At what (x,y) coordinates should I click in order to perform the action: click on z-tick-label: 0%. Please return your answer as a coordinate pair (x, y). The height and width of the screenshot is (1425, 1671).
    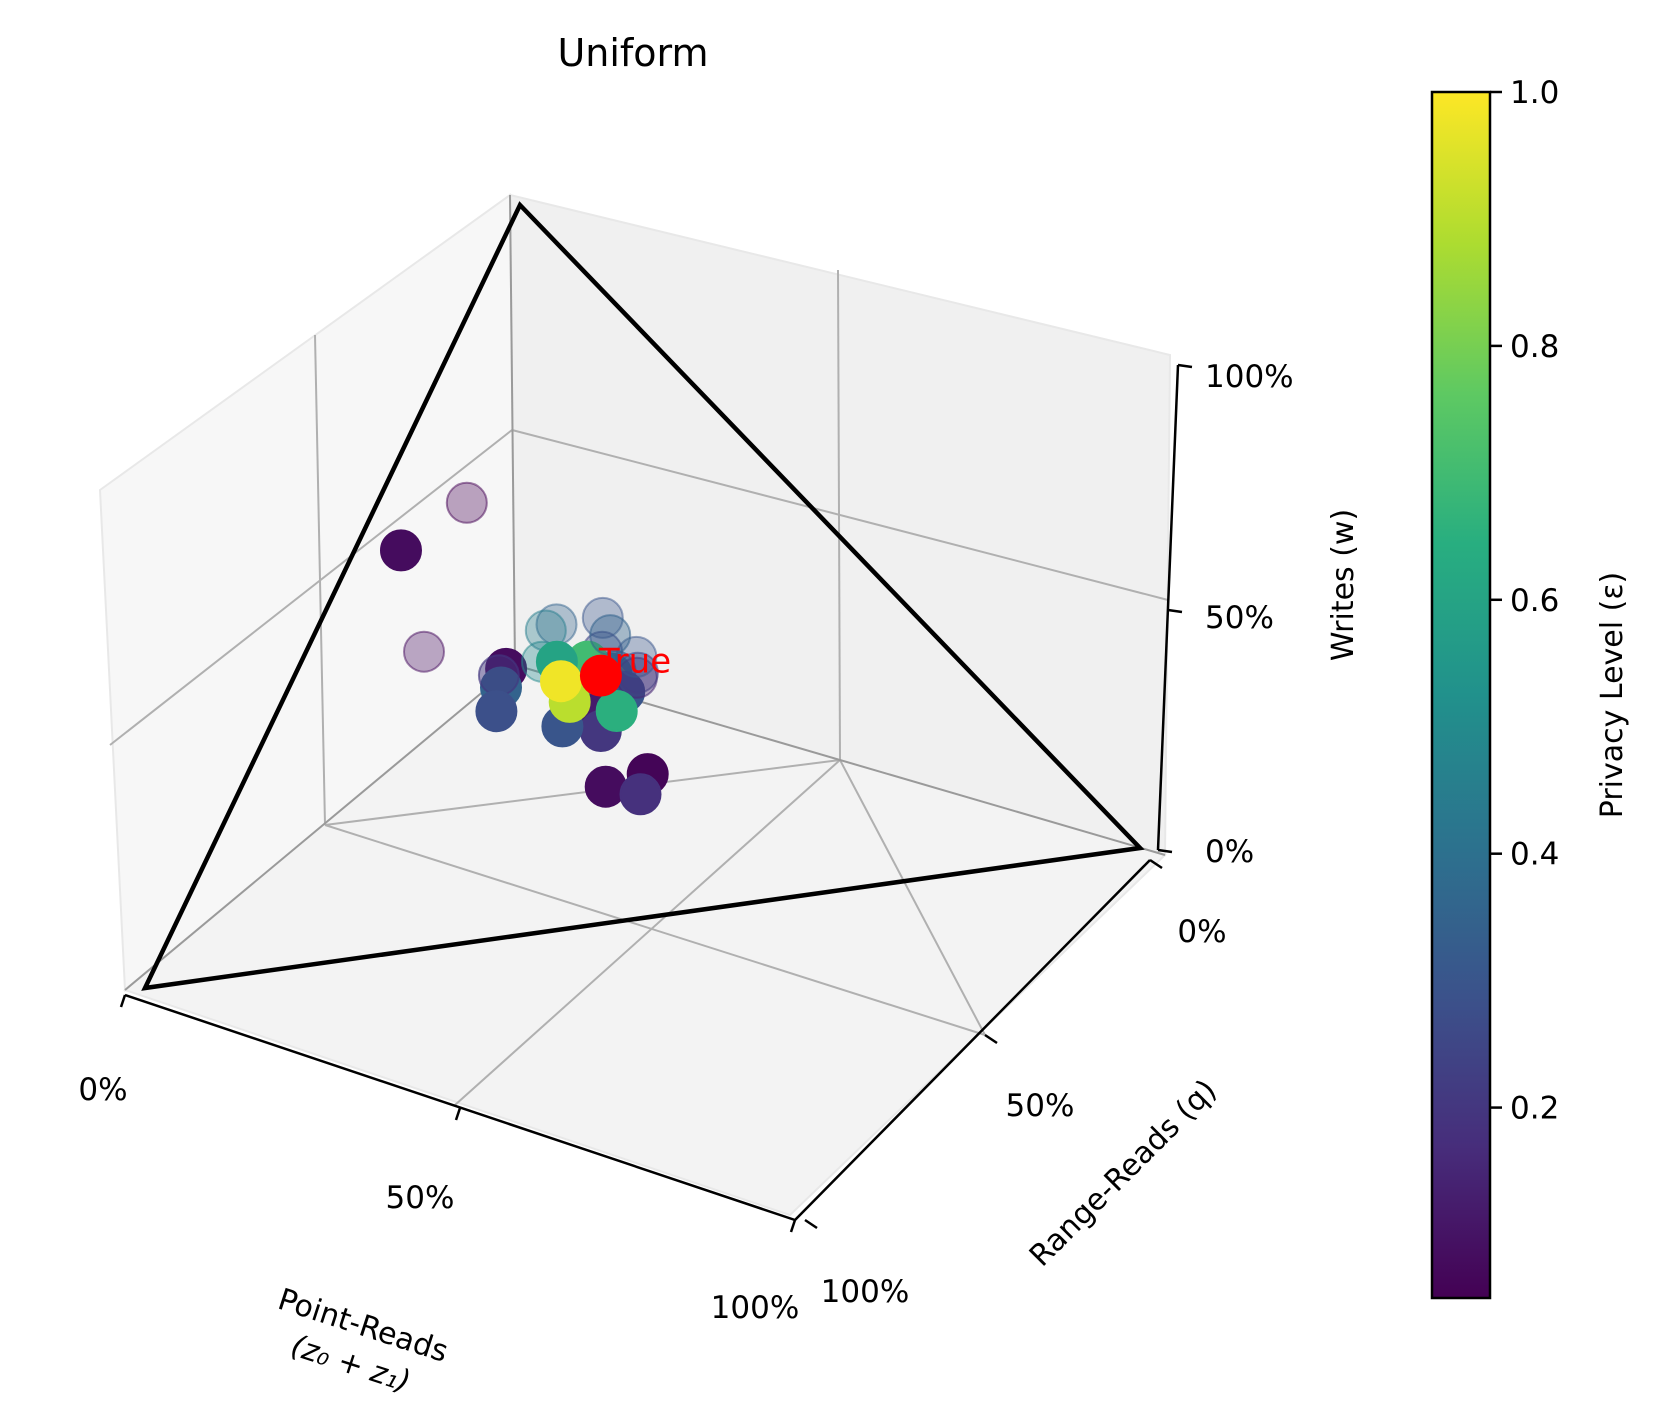
    Looking at the image, I should click on (1229, 852).